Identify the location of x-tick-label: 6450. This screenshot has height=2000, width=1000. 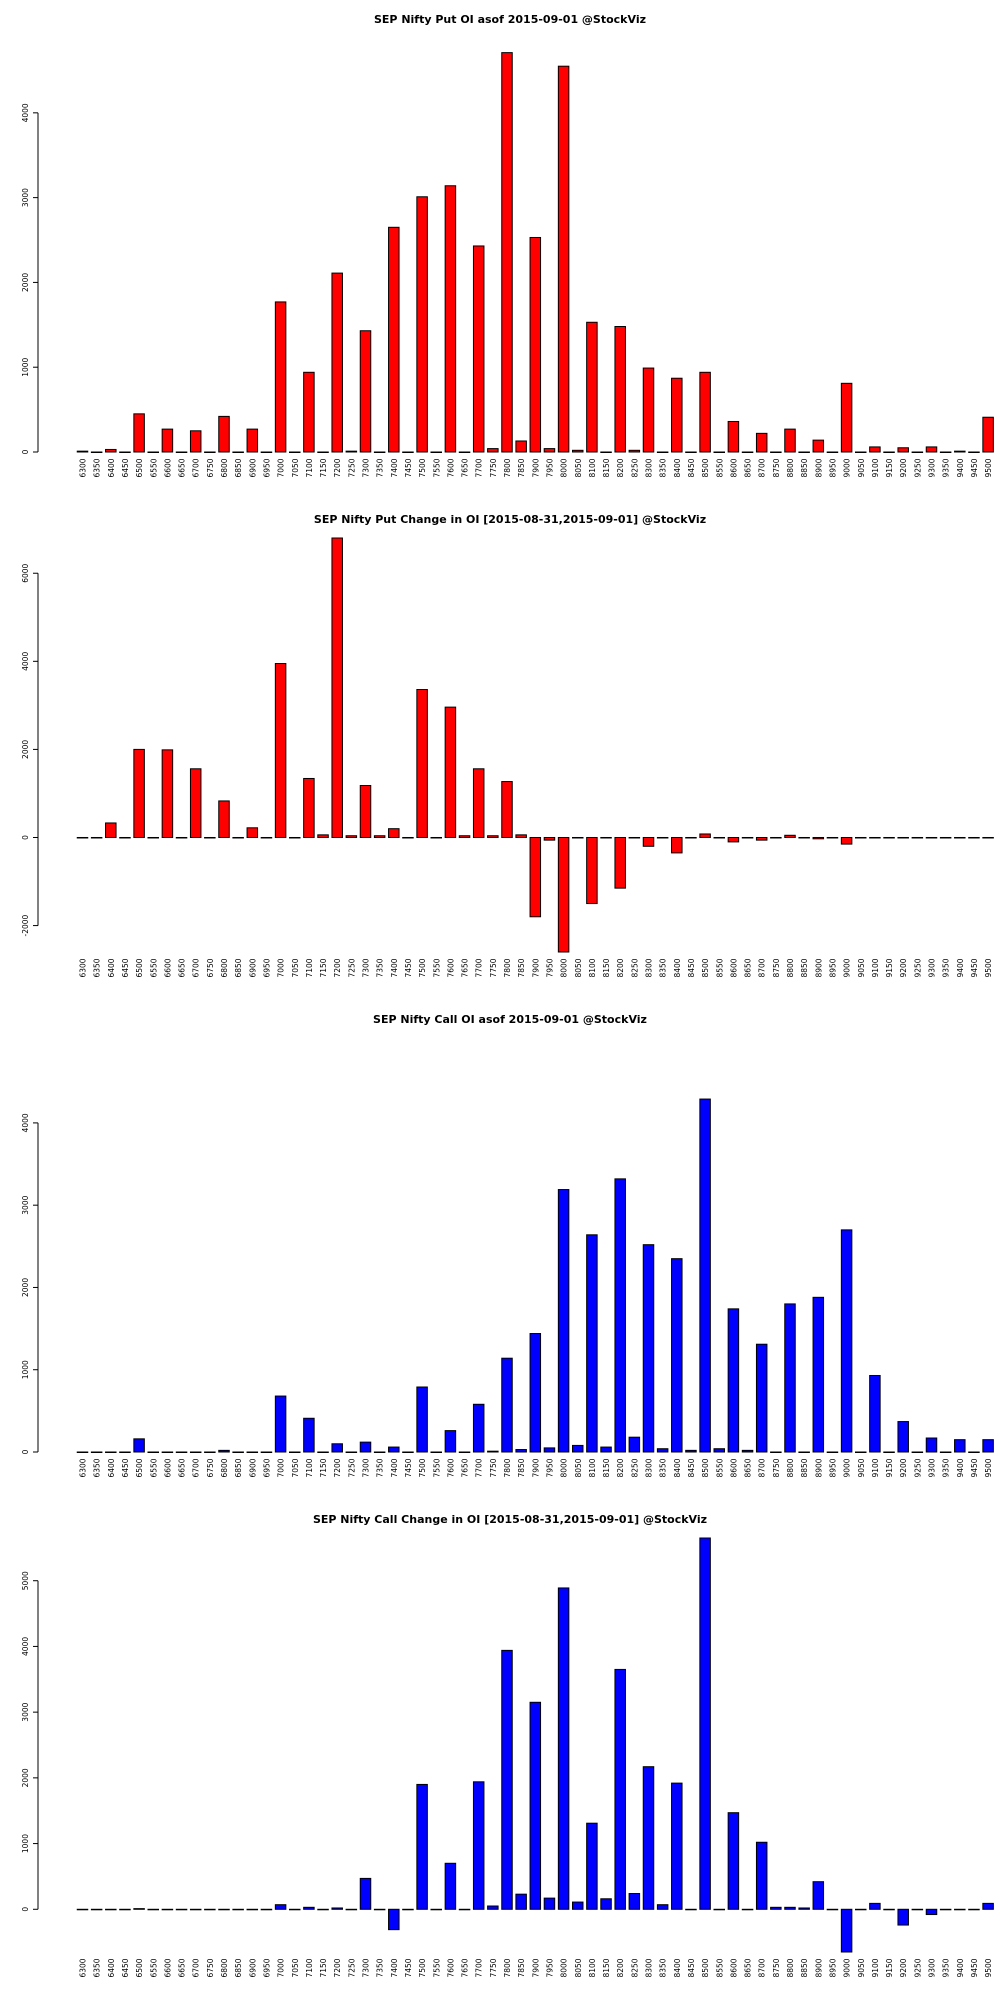
(125, 967).